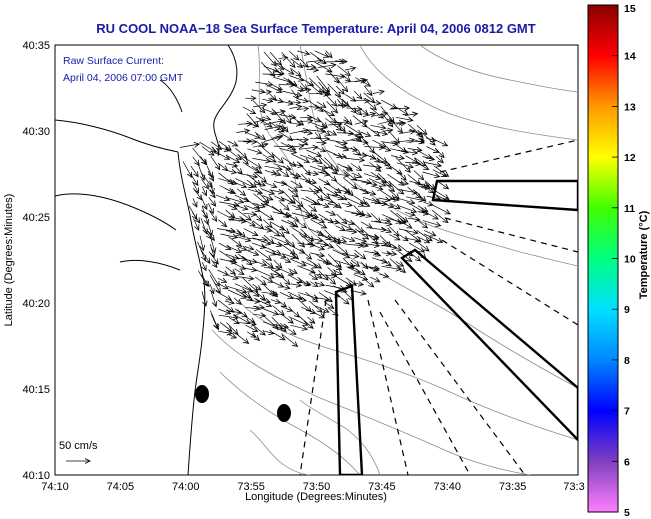 This screenshot has width=651, height=519. Describe the element at coordinates (9, 260) in the screenshot. I see `y-axis-label: Latitude (Degrees:Minutes)` at that location.